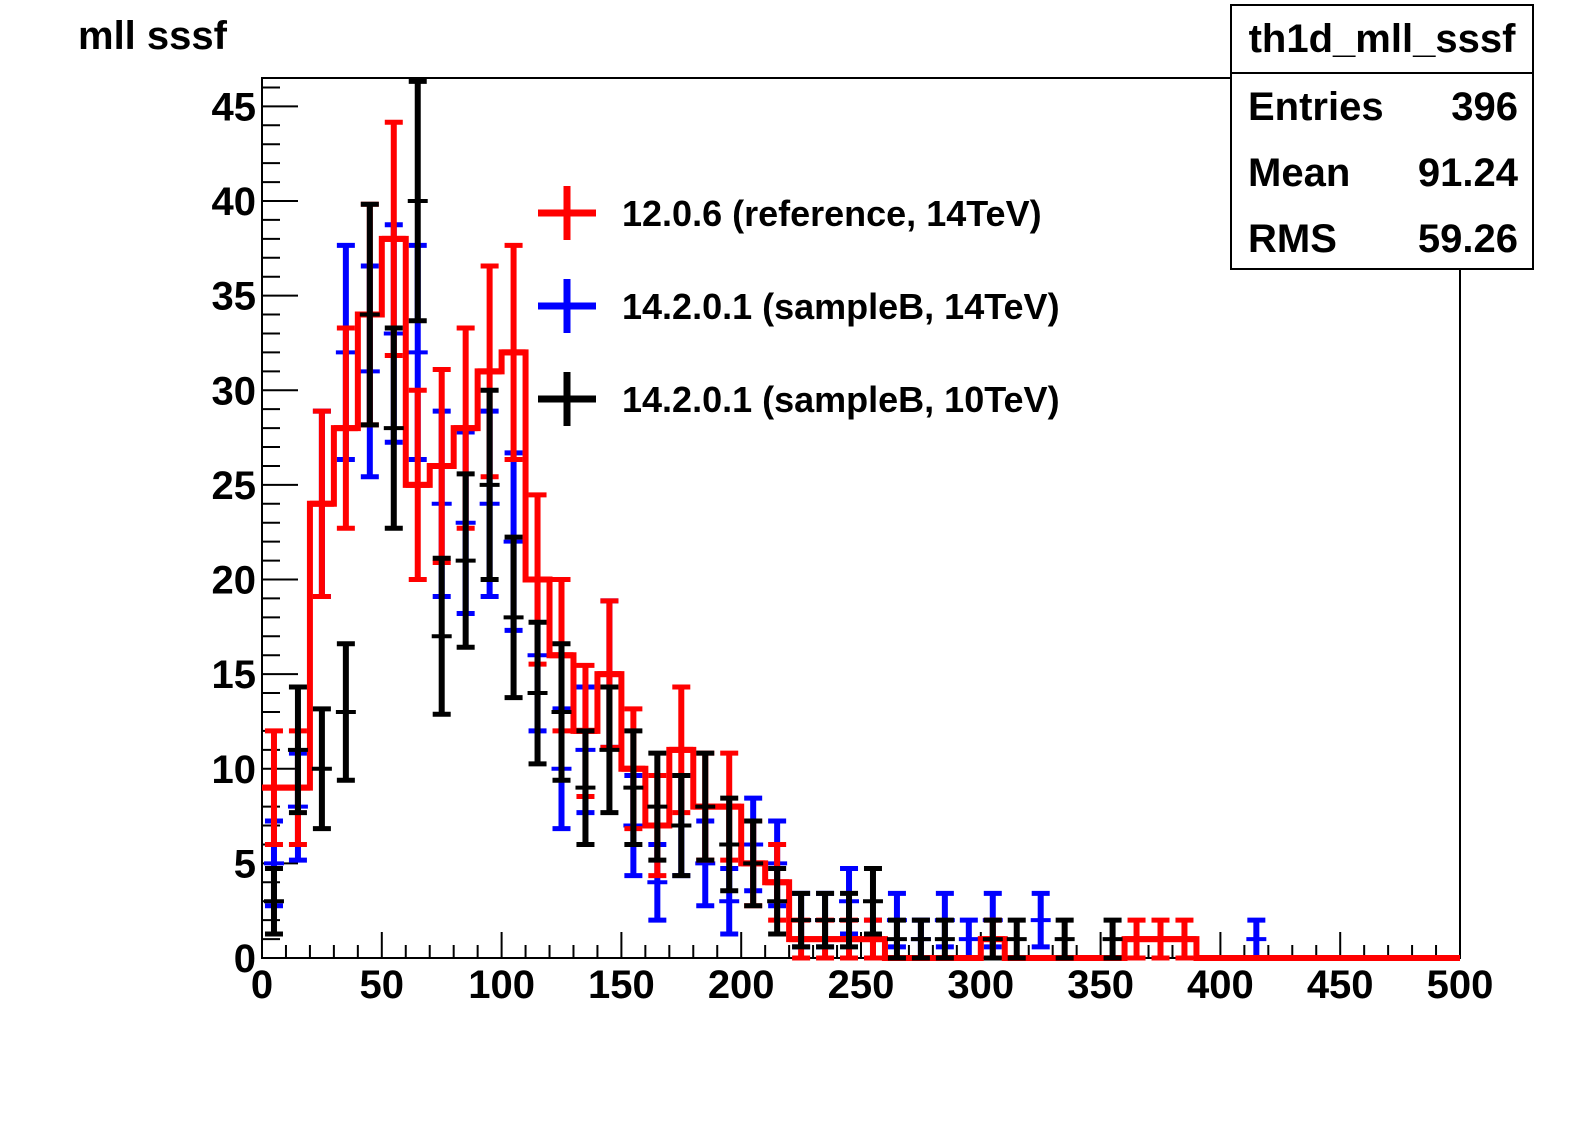  What do you see at coordinates (1340, 985) in the screenshot?
I see `x-tick-label: 450` at bounding box center [1340, 985].